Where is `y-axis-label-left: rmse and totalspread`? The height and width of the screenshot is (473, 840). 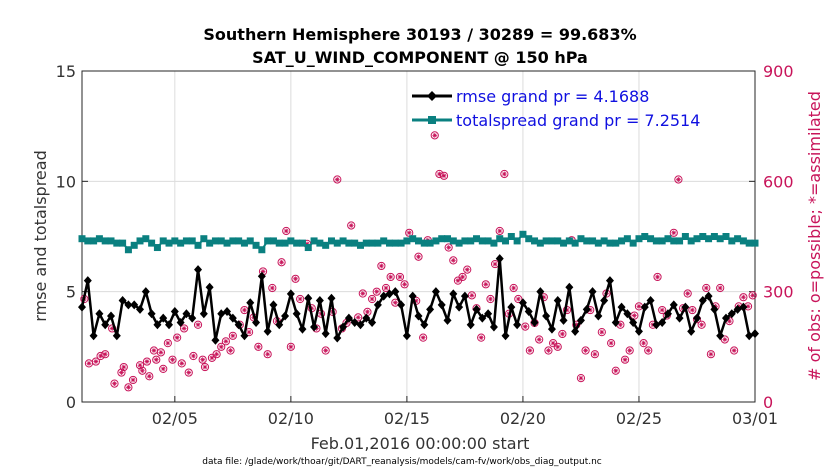
y-axis-label-left: rmse and totalspread is located at coordinates (40, 235).